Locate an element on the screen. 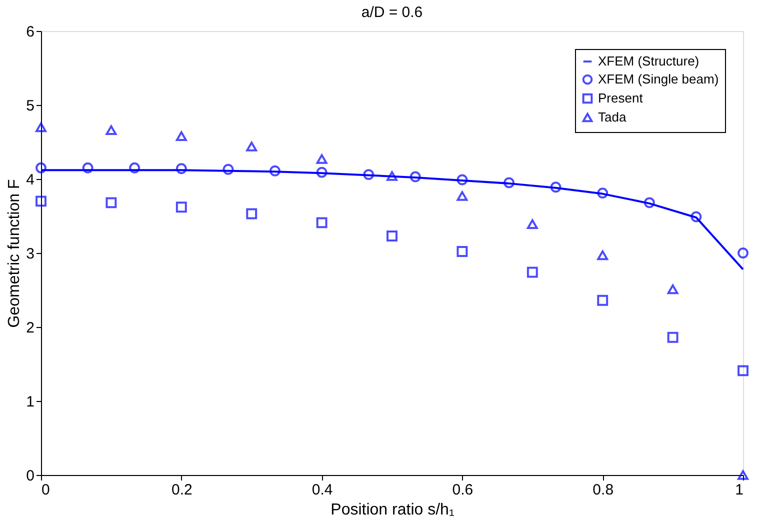 This screenshot has height=522, width=757. legend-label: Present is located at coordinates (621, 98).